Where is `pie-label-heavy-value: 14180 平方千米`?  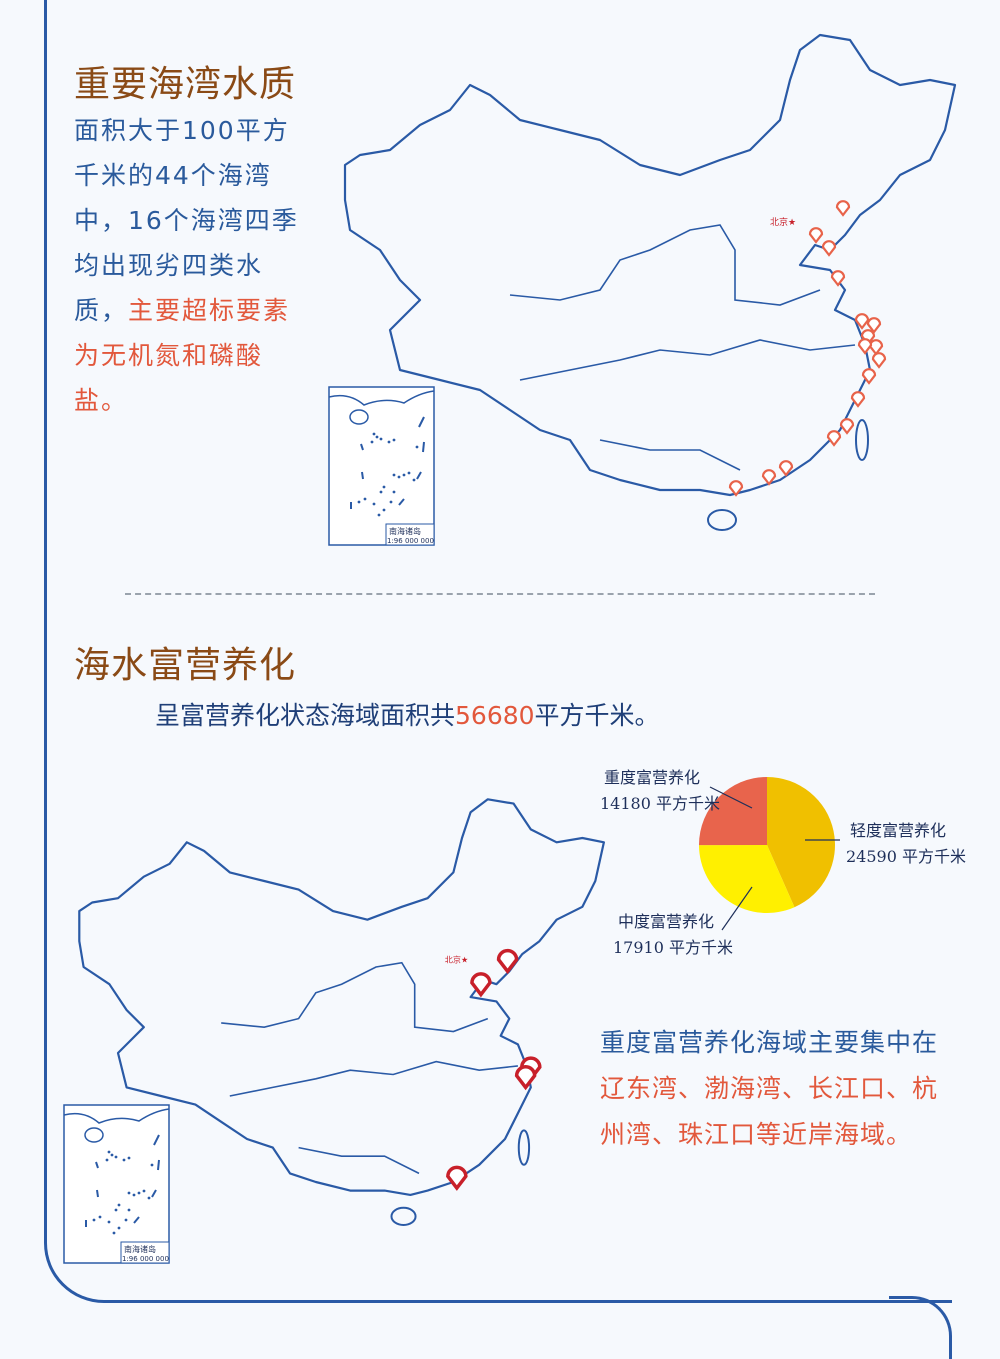 pie-label-heavy-value: 14180 平方千米 is located at coordinates (660, 803).